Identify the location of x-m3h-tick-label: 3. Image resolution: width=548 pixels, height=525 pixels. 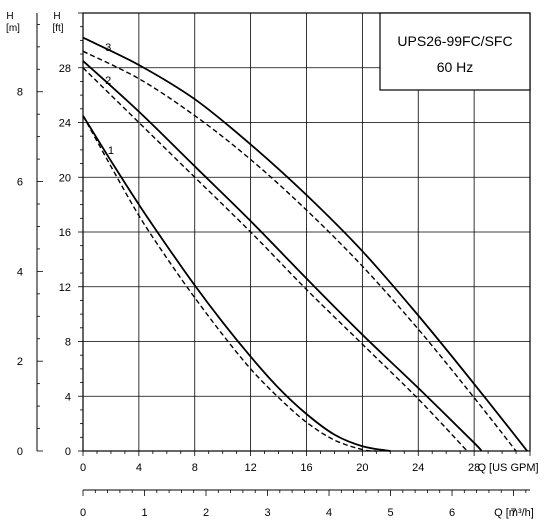
(267, 513).